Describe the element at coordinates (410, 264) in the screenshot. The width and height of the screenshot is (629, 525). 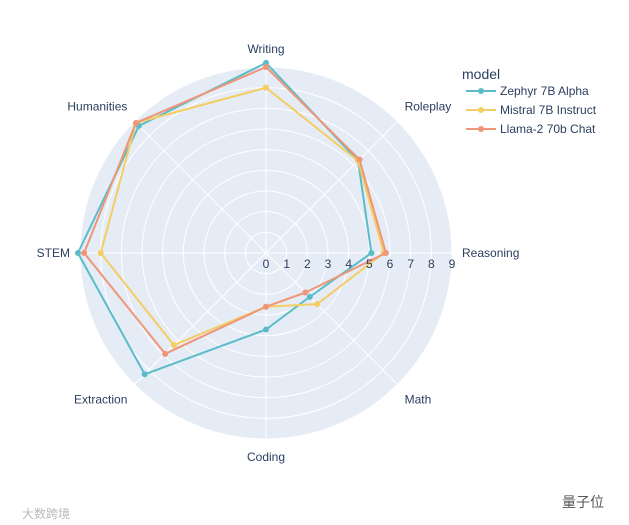
I see `radial-tick-7: 7` at that location.